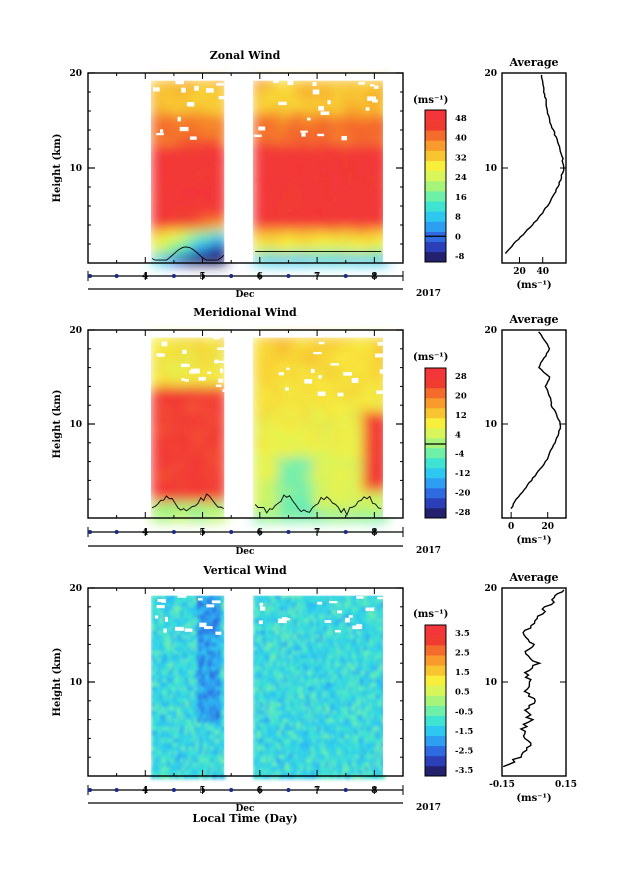 This screenshot has height=876, width=624. Describe the element at coordinates (533, 540) in the screenshot. I see `avg-unit: (ms⁻¹)` at that location.